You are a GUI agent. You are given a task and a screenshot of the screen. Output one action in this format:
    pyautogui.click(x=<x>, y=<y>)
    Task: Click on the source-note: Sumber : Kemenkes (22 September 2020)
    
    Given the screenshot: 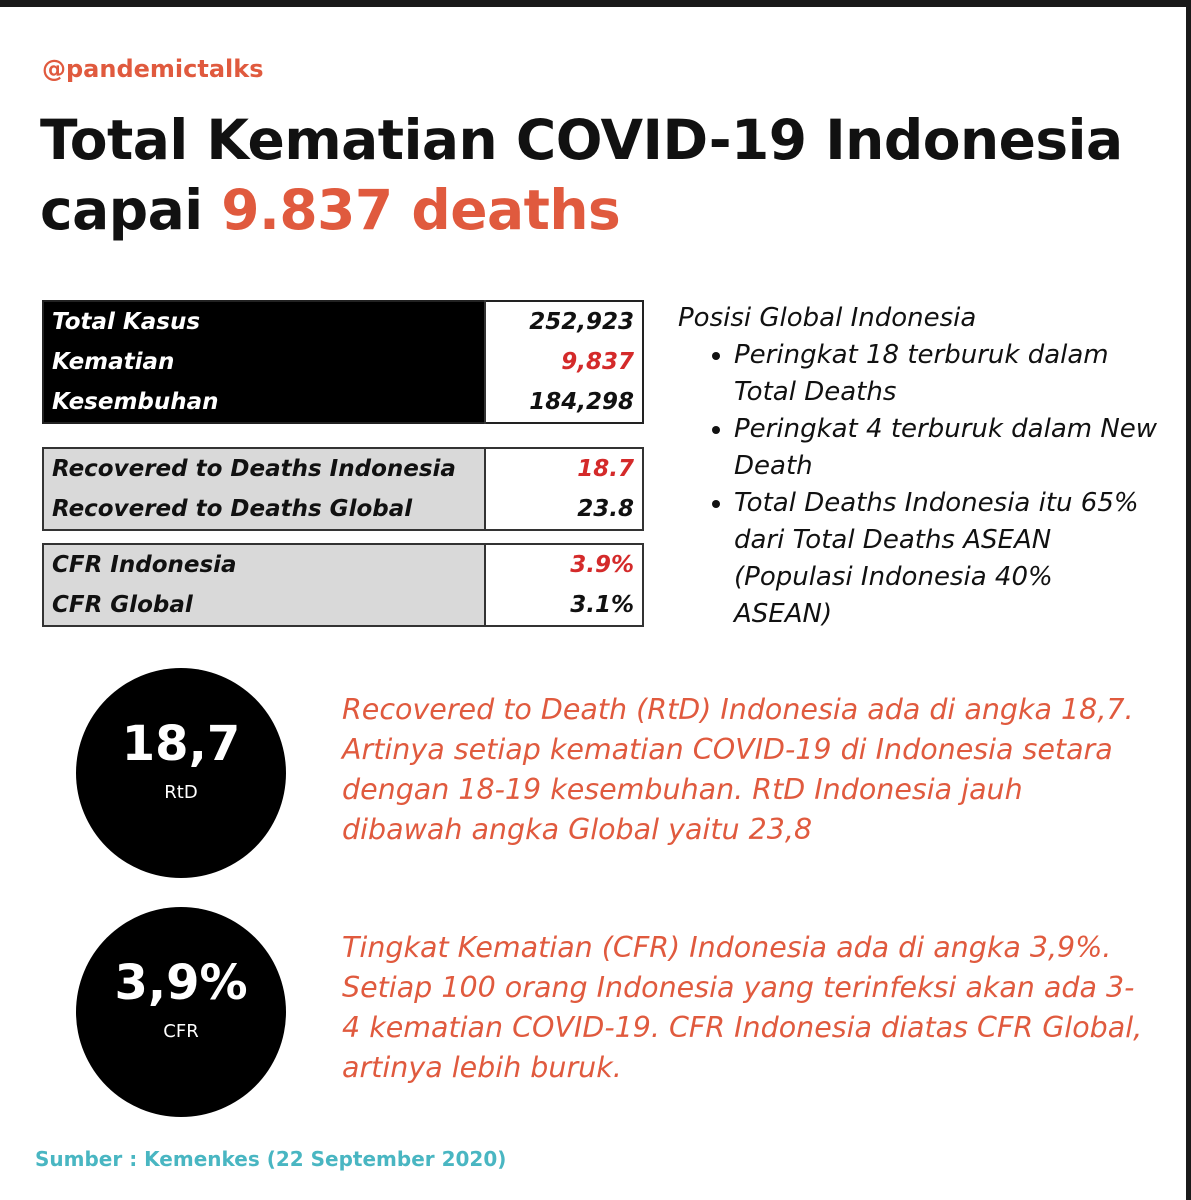 What is the action you would take?
    pyautogui.click(x=271, y=1159)
    